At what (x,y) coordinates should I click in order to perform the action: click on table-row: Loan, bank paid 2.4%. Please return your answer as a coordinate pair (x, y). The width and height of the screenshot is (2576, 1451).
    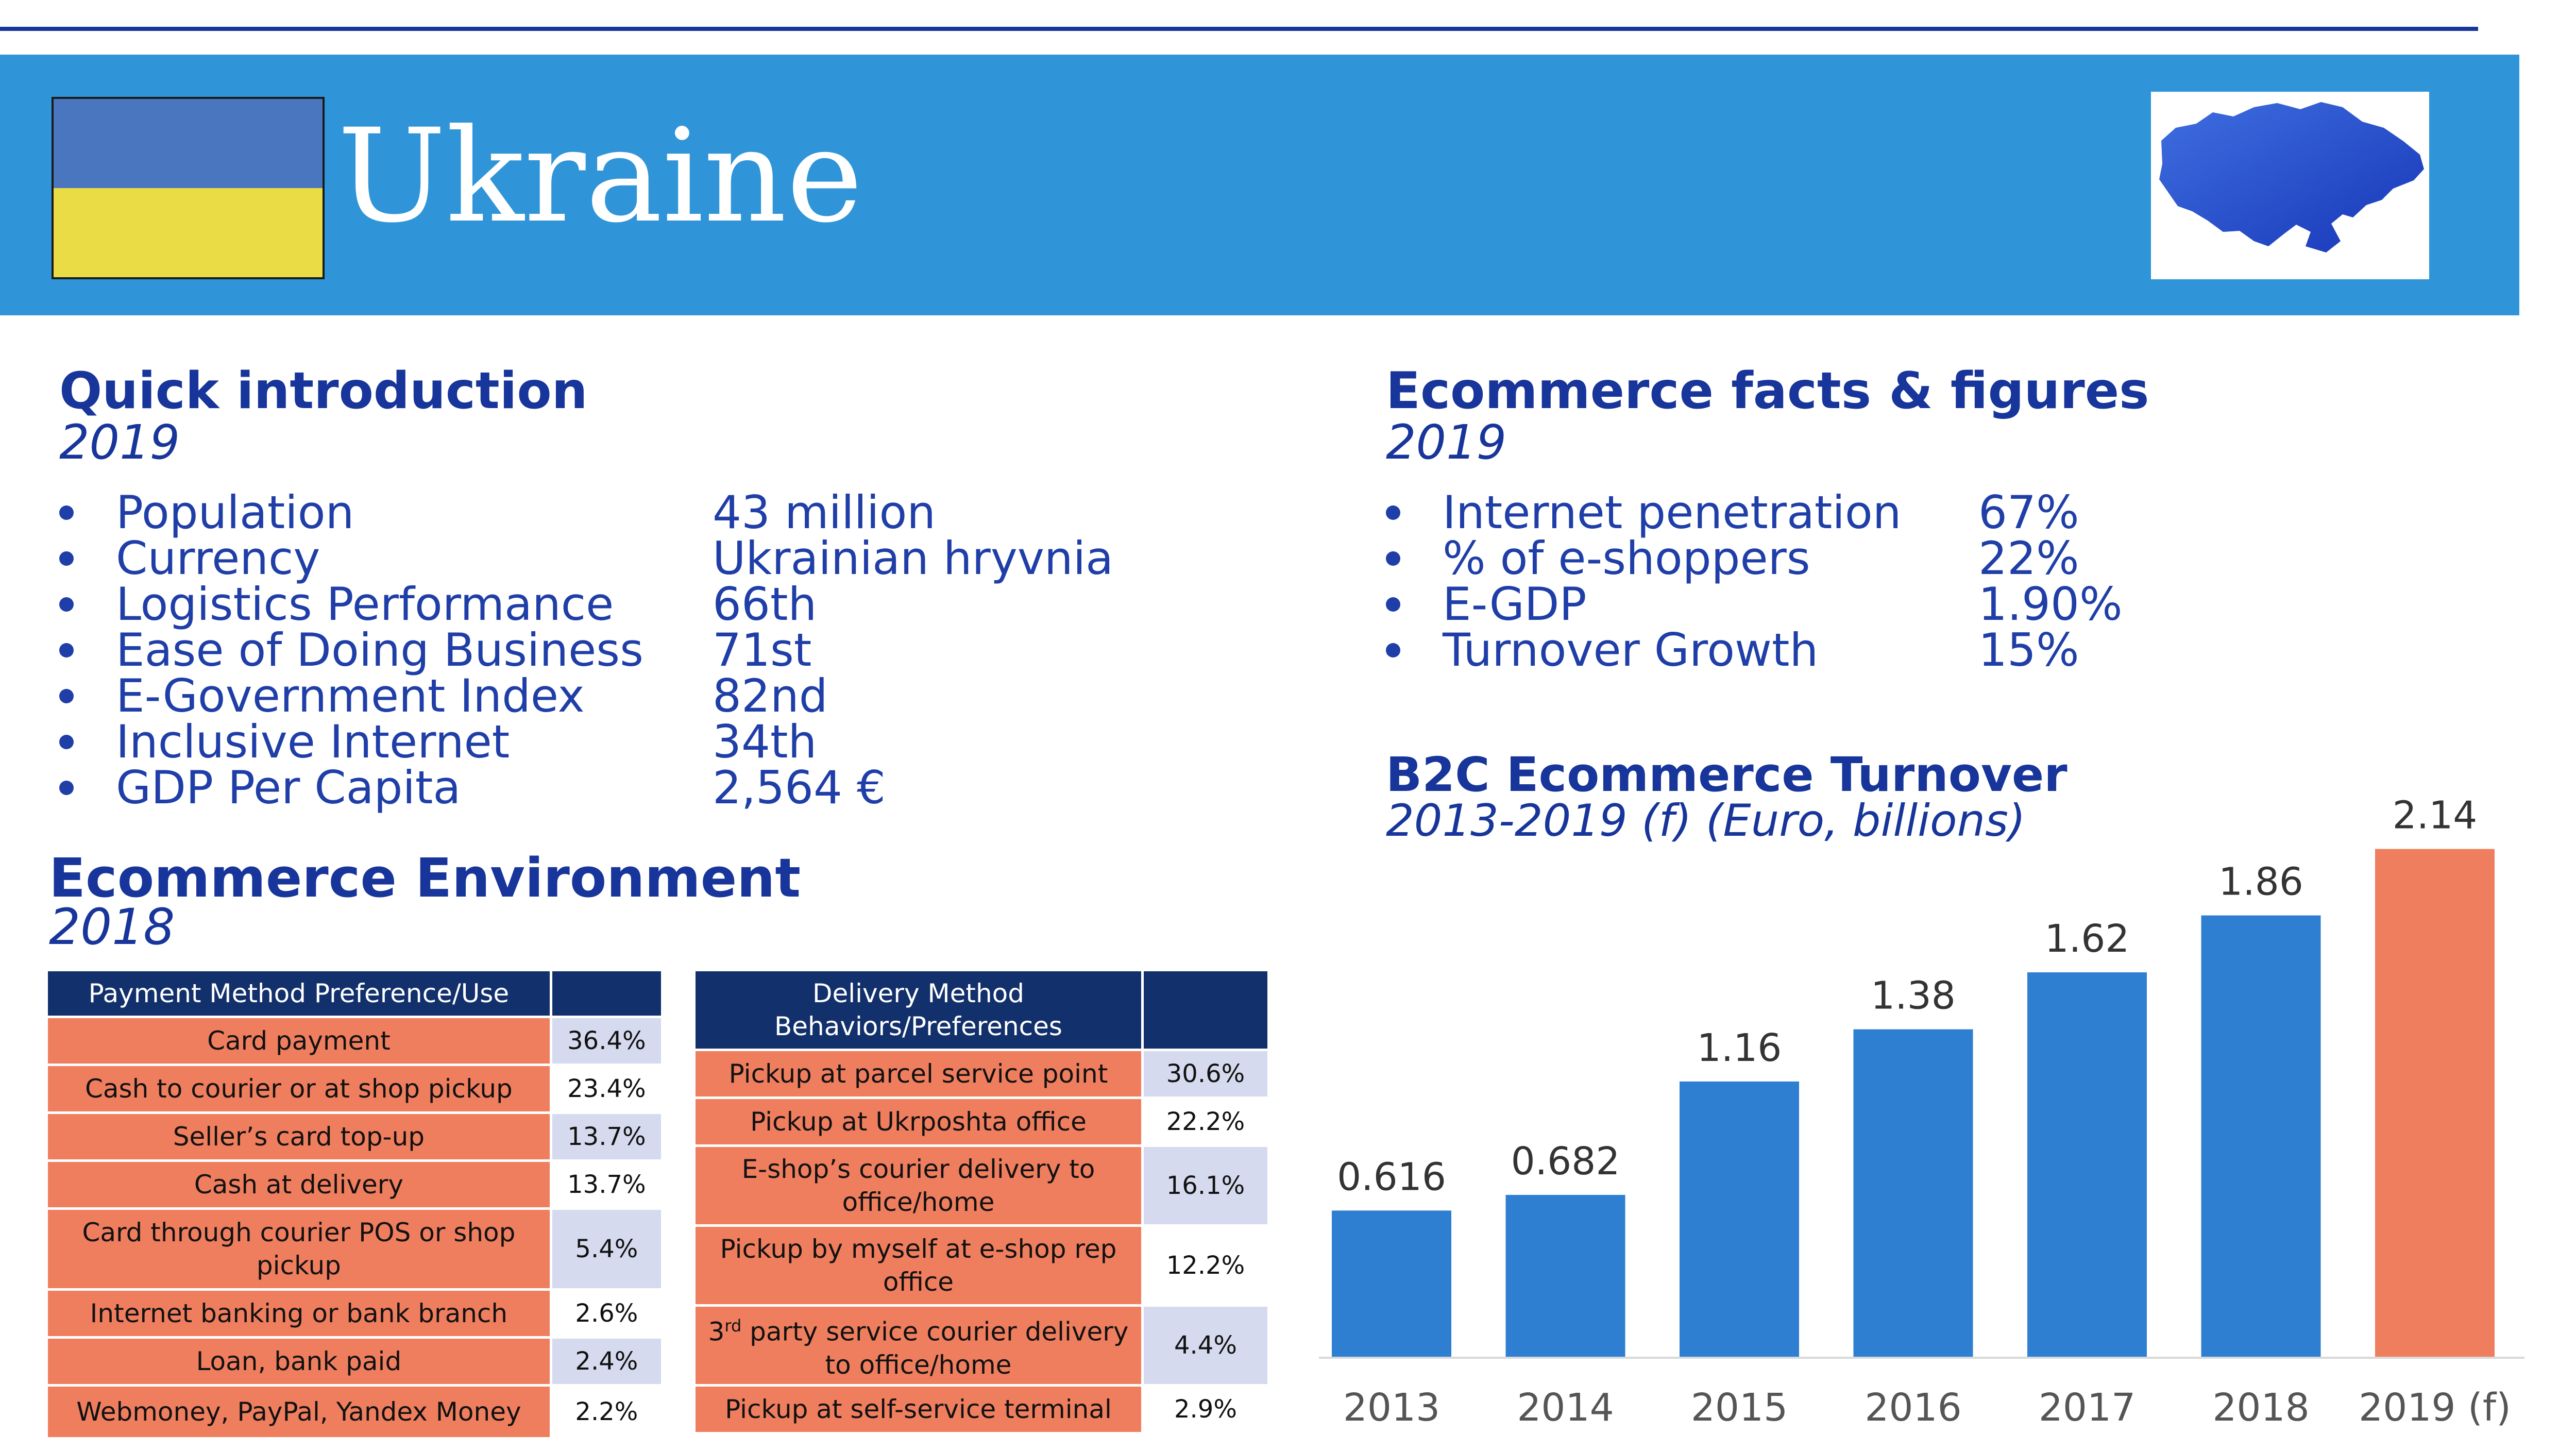
    Looking at the image, I should click on (354, 1361).